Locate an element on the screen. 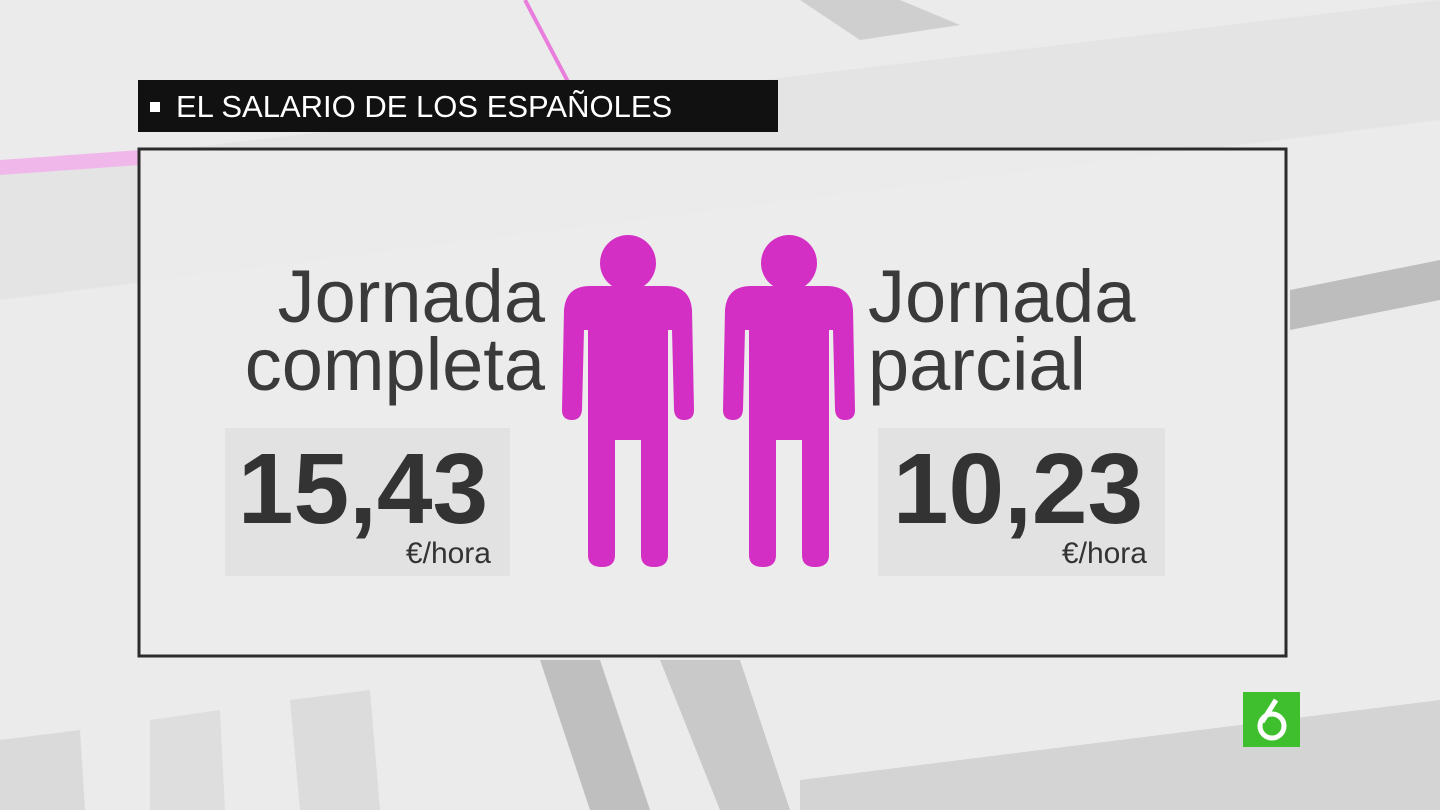 The image size is (1440, 810). channel-logo is located at coordinates (1271, 719).